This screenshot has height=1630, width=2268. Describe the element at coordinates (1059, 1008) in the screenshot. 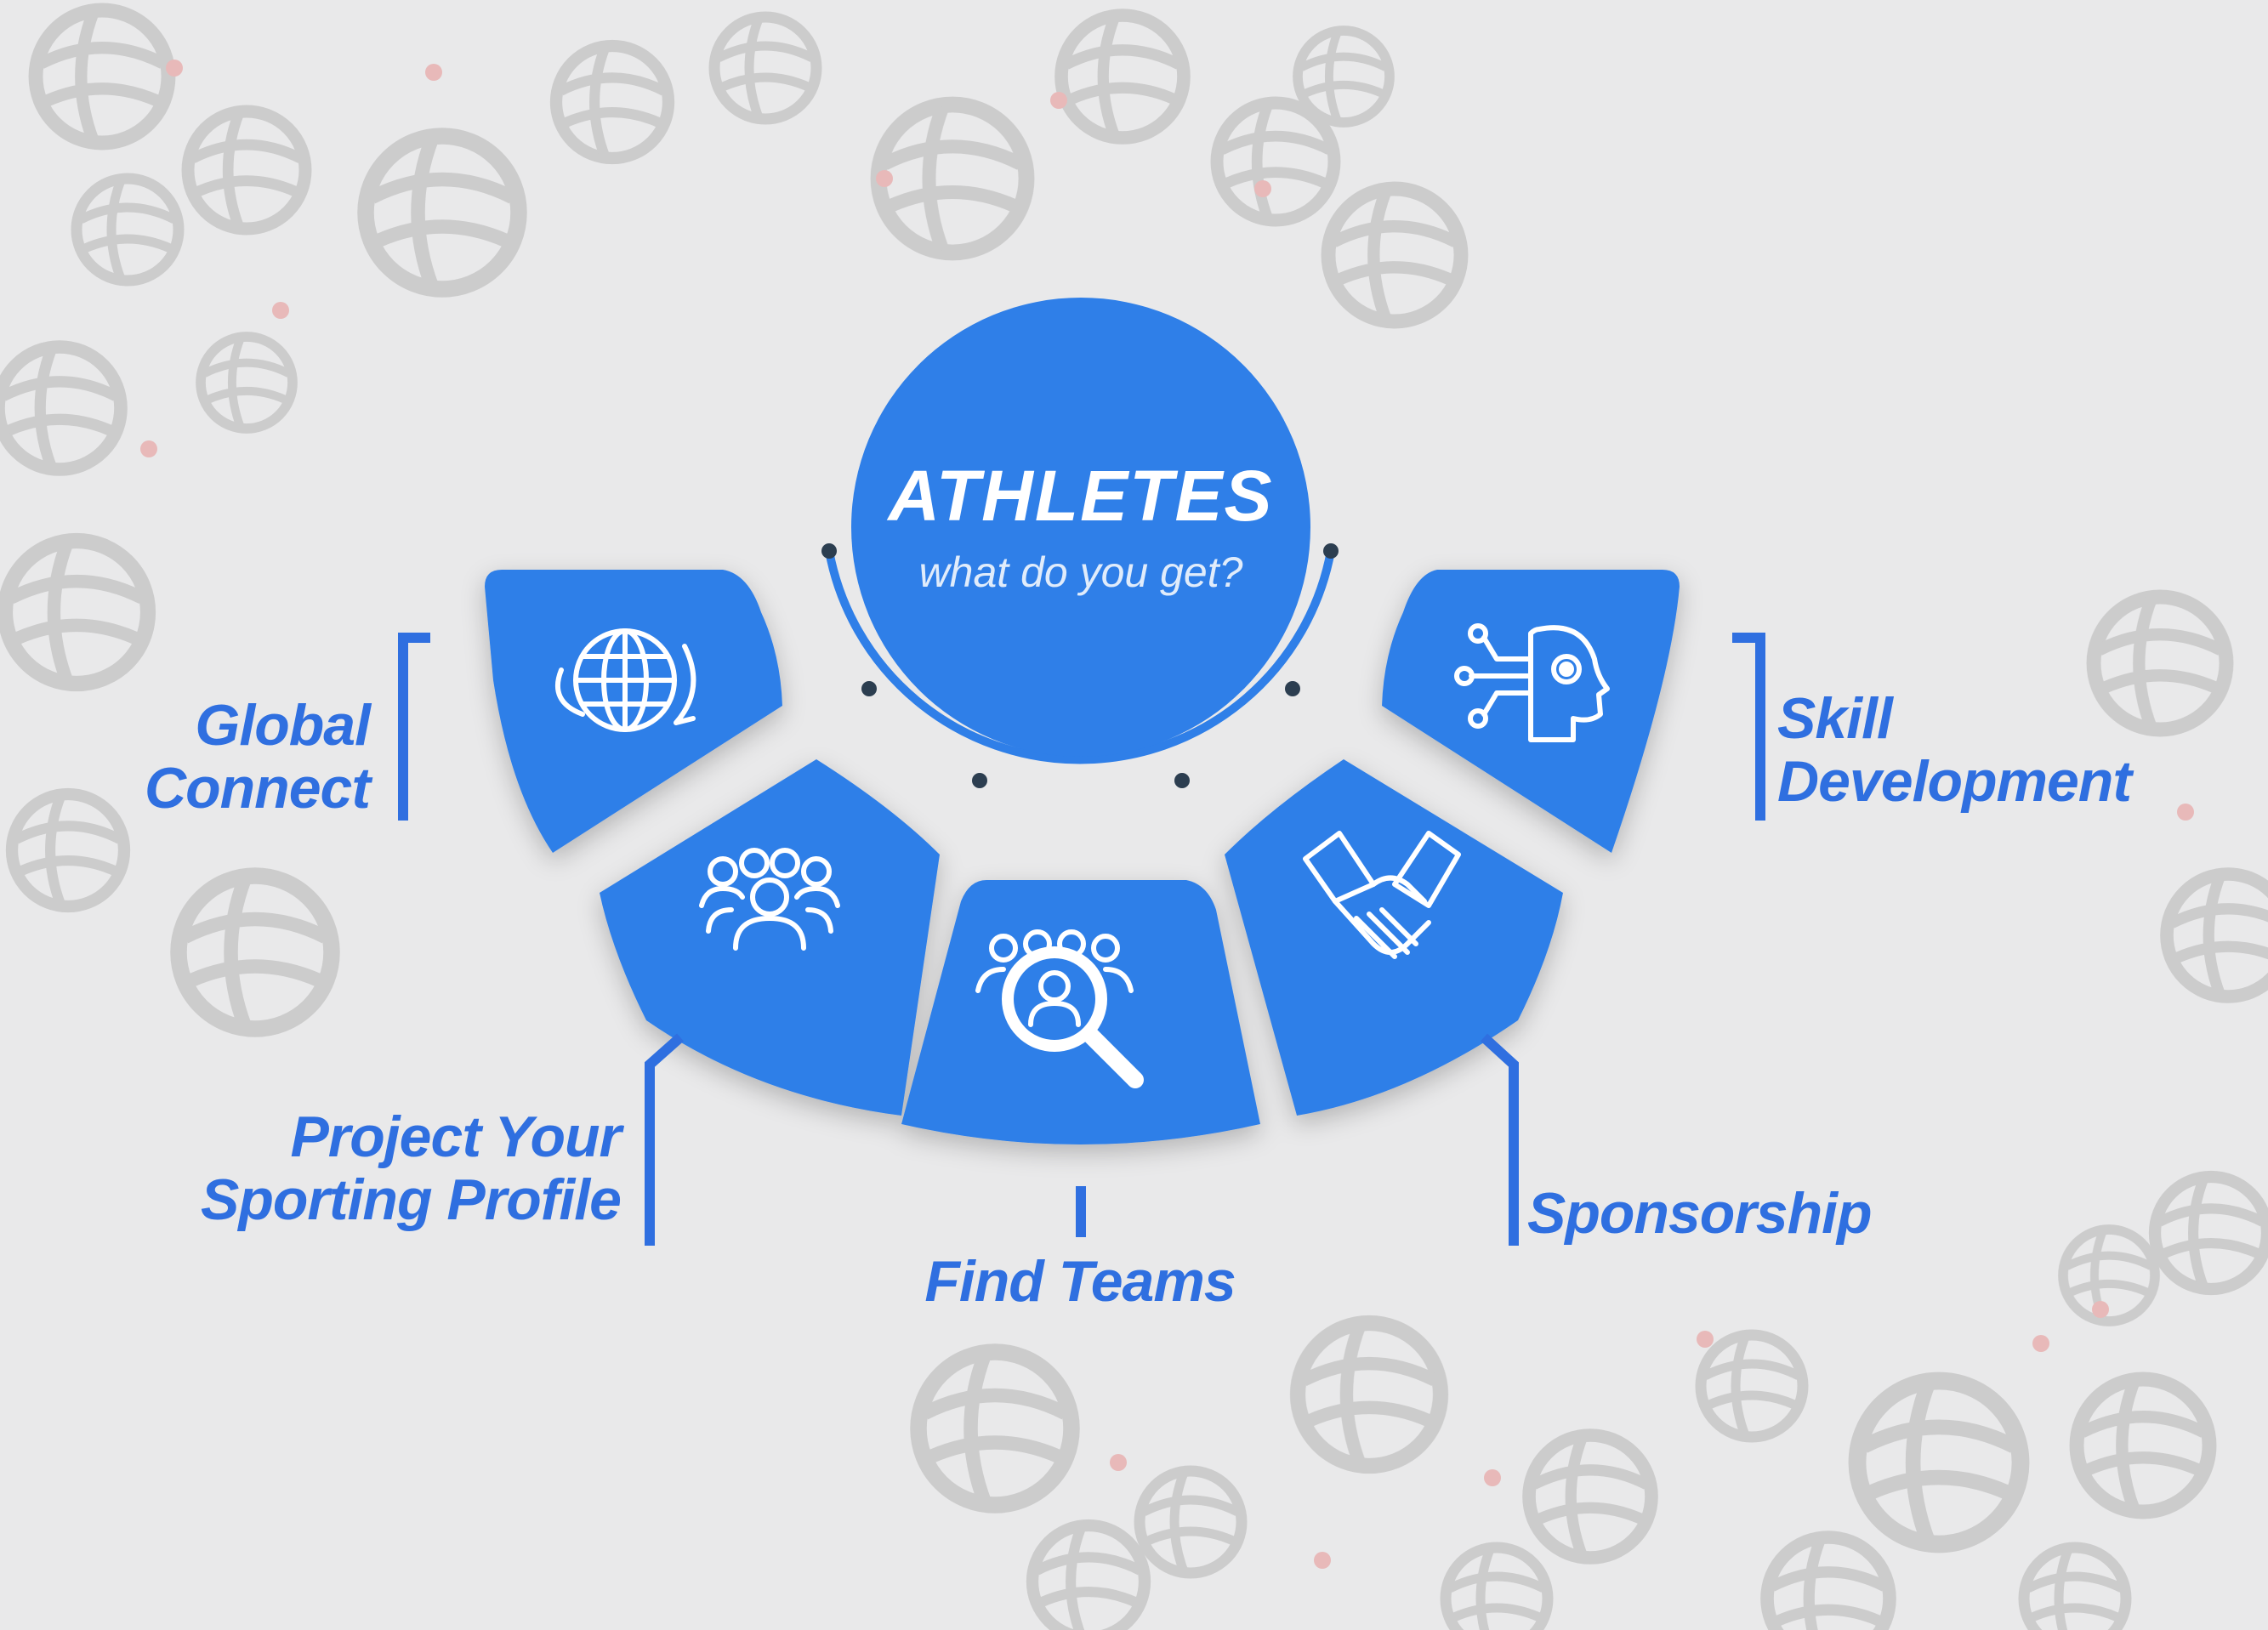

I see `search-people-icon` at that location.